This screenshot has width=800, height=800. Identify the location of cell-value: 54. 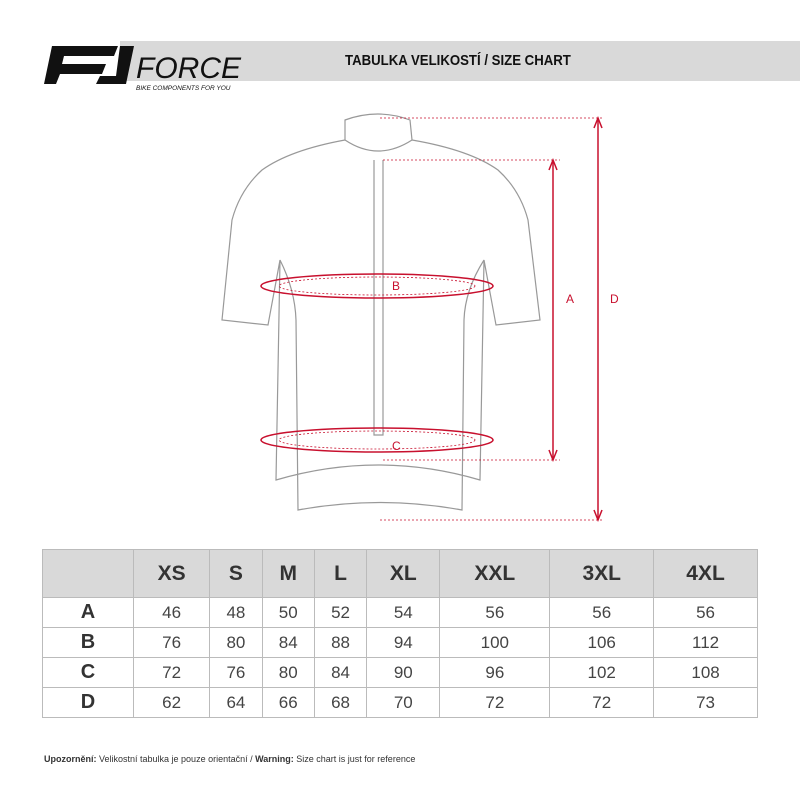
(403, 612).